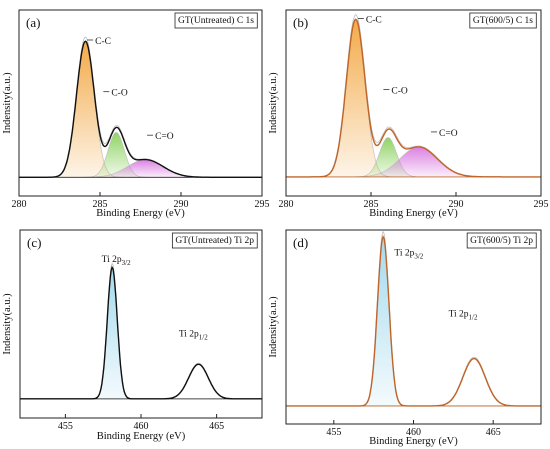 The image size is (550, 449). I want to click on panel-title: GT(600/5) C 1s, so click(503, 20).